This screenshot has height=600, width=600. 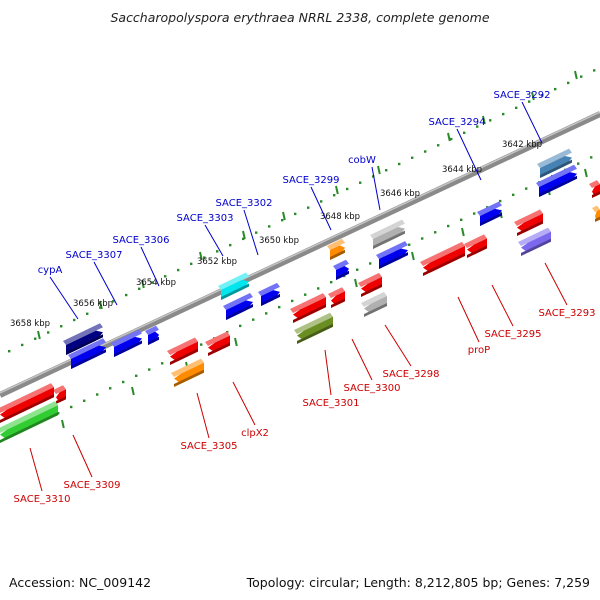 What do you see at coordinates (156, 283) in the screenshot?
I see `kbp-label: 3654 kbp` at bounding box center [156, 283].